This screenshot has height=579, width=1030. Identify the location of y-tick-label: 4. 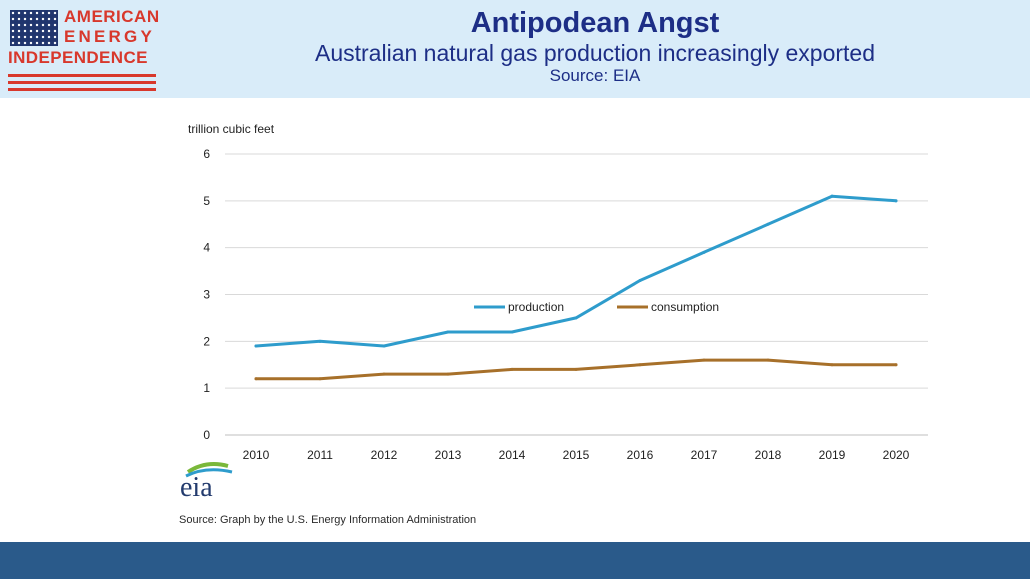
(206, 248).